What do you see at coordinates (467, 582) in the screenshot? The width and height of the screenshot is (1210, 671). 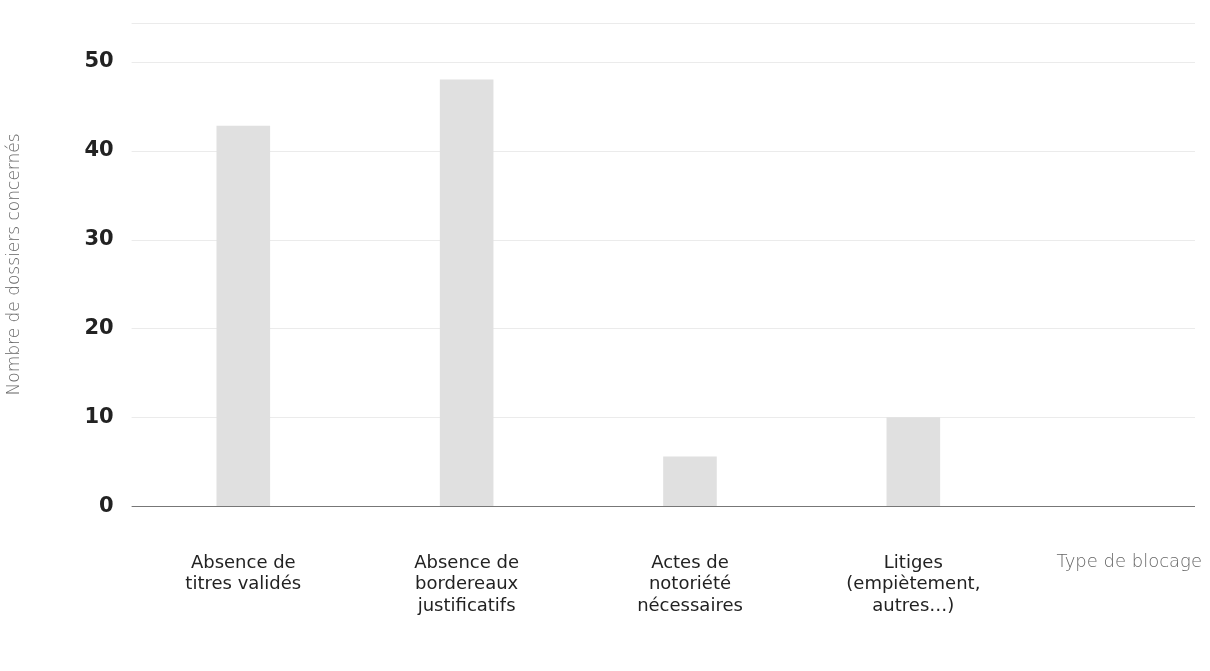 I see `x-tick-label: Absence de bordereaux justificatifs` at bounding box center [467, 582].